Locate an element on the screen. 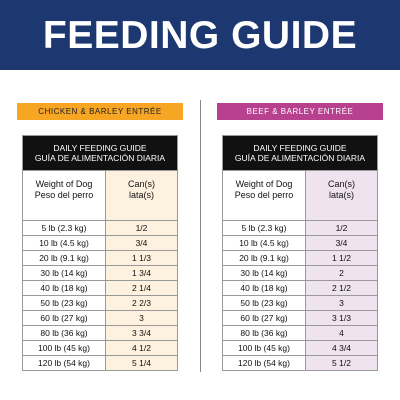  data-row: 80 lb (36 kg) 4 is located at coordinates (300, 333).